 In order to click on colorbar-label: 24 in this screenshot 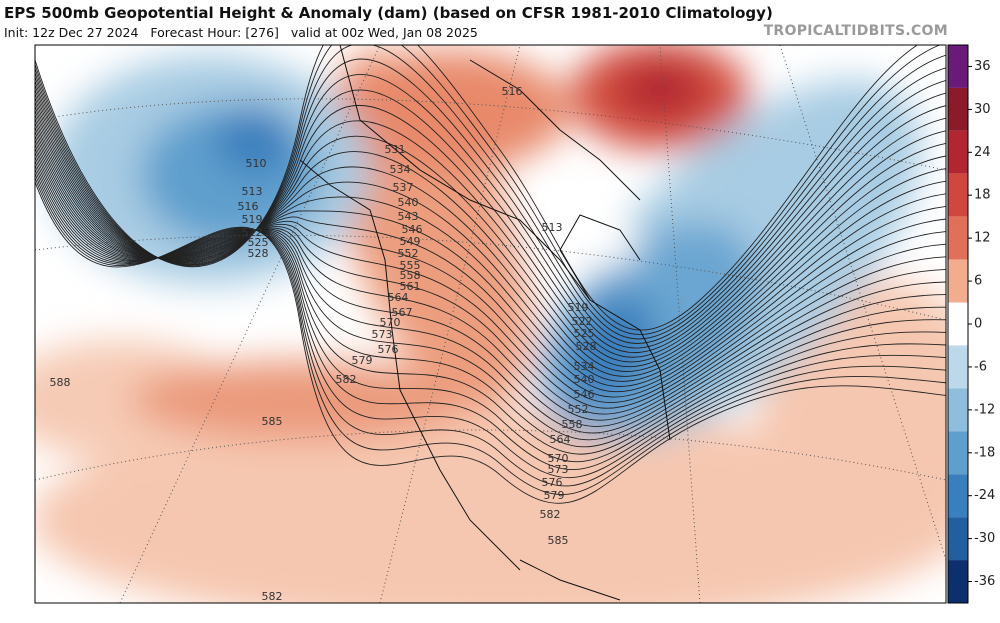, I will do `click(982, 152)`.